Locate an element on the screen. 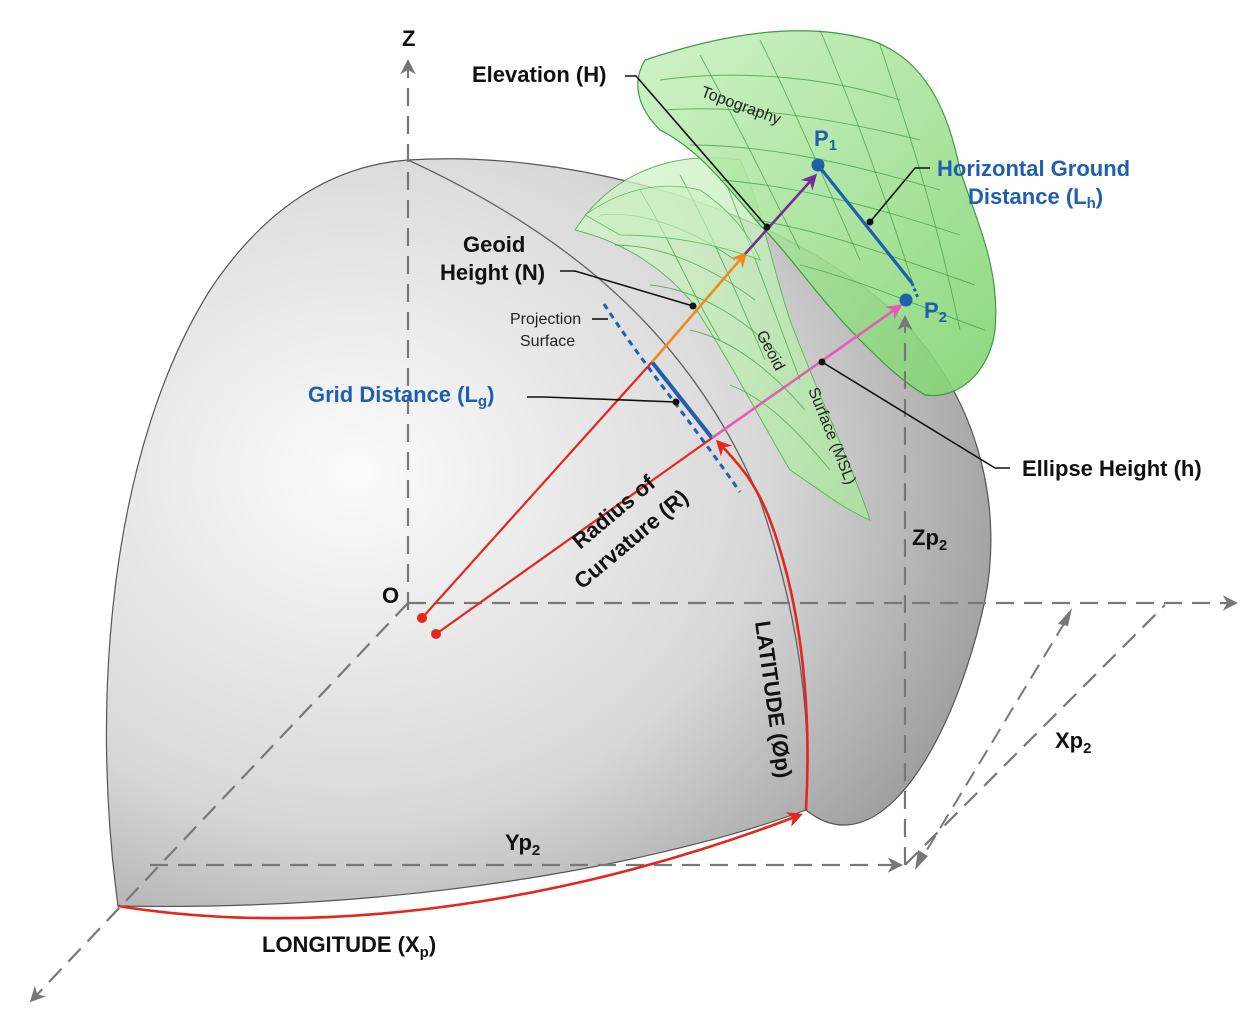 The height and width of the screenshot is (1013, 1244). longitude-arc is located at coordinates (460, 866).